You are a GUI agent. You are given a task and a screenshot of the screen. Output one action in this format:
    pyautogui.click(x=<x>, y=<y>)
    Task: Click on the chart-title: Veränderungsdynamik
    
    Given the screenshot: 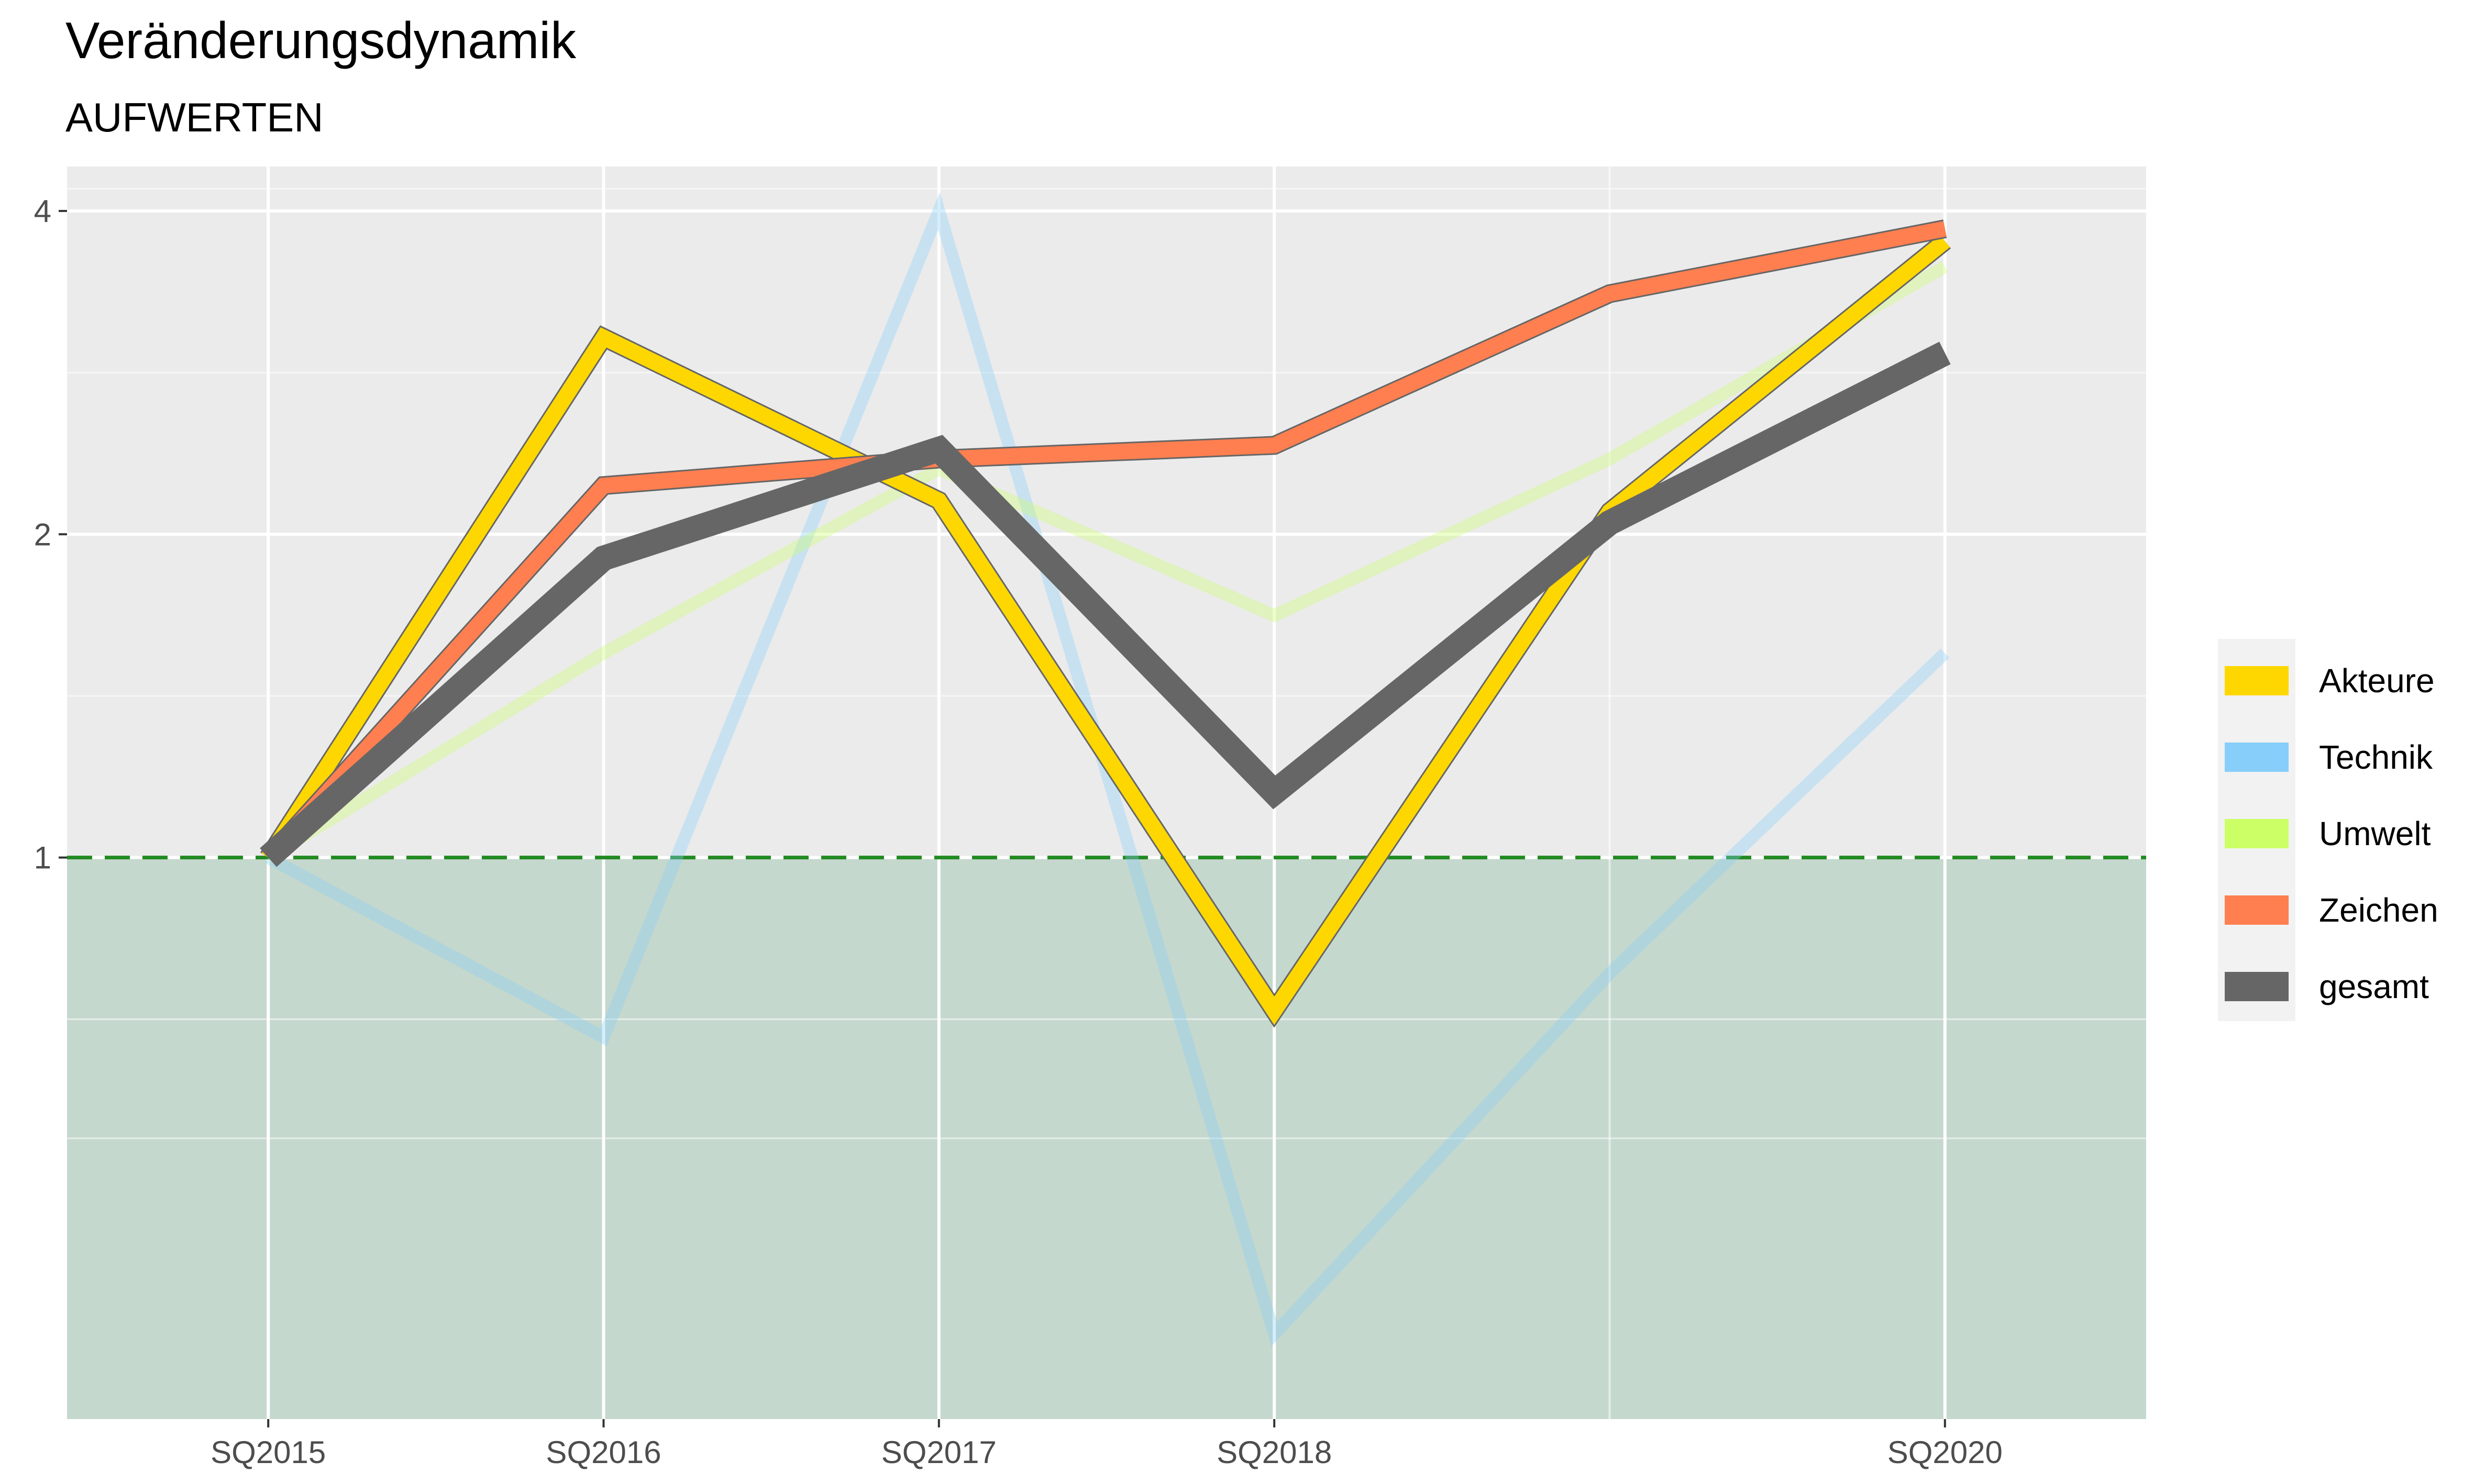 What is the action you would take?
    pyautogui.click(x=321, y=40)
    